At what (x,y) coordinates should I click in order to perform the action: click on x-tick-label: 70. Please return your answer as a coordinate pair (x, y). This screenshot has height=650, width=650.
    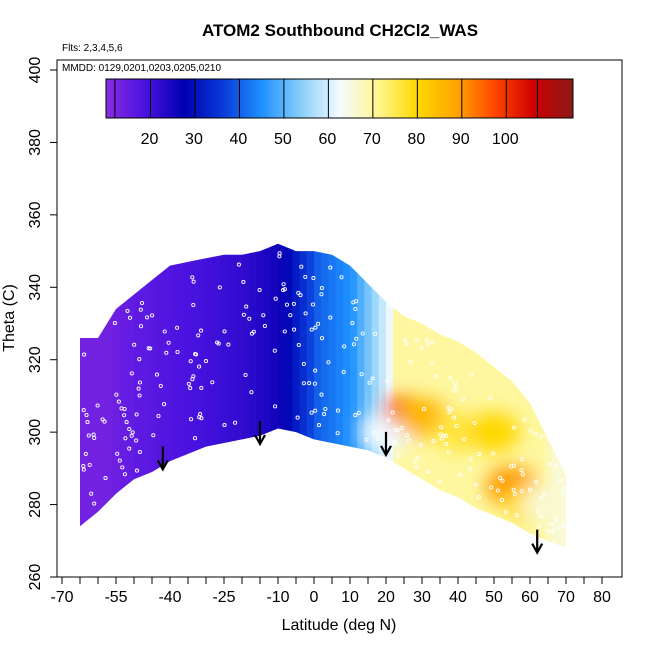
    Looking at the image, I should click on (566, 597).